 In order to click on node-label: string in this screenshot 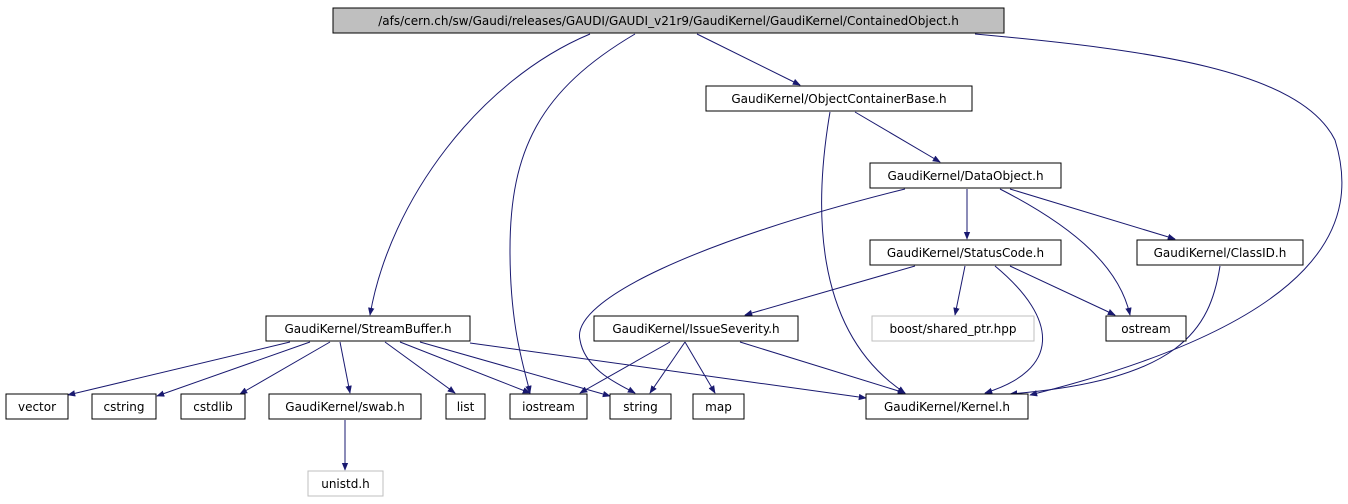, I will do `click(640, 407)`.